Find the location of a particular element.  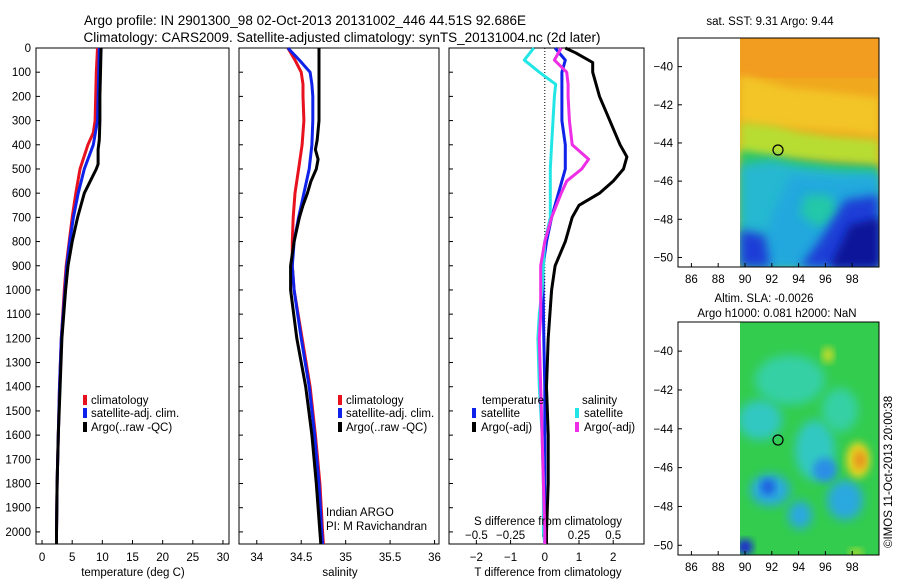

legend-label-climatology: climatology is located at coordinates (120, 401).